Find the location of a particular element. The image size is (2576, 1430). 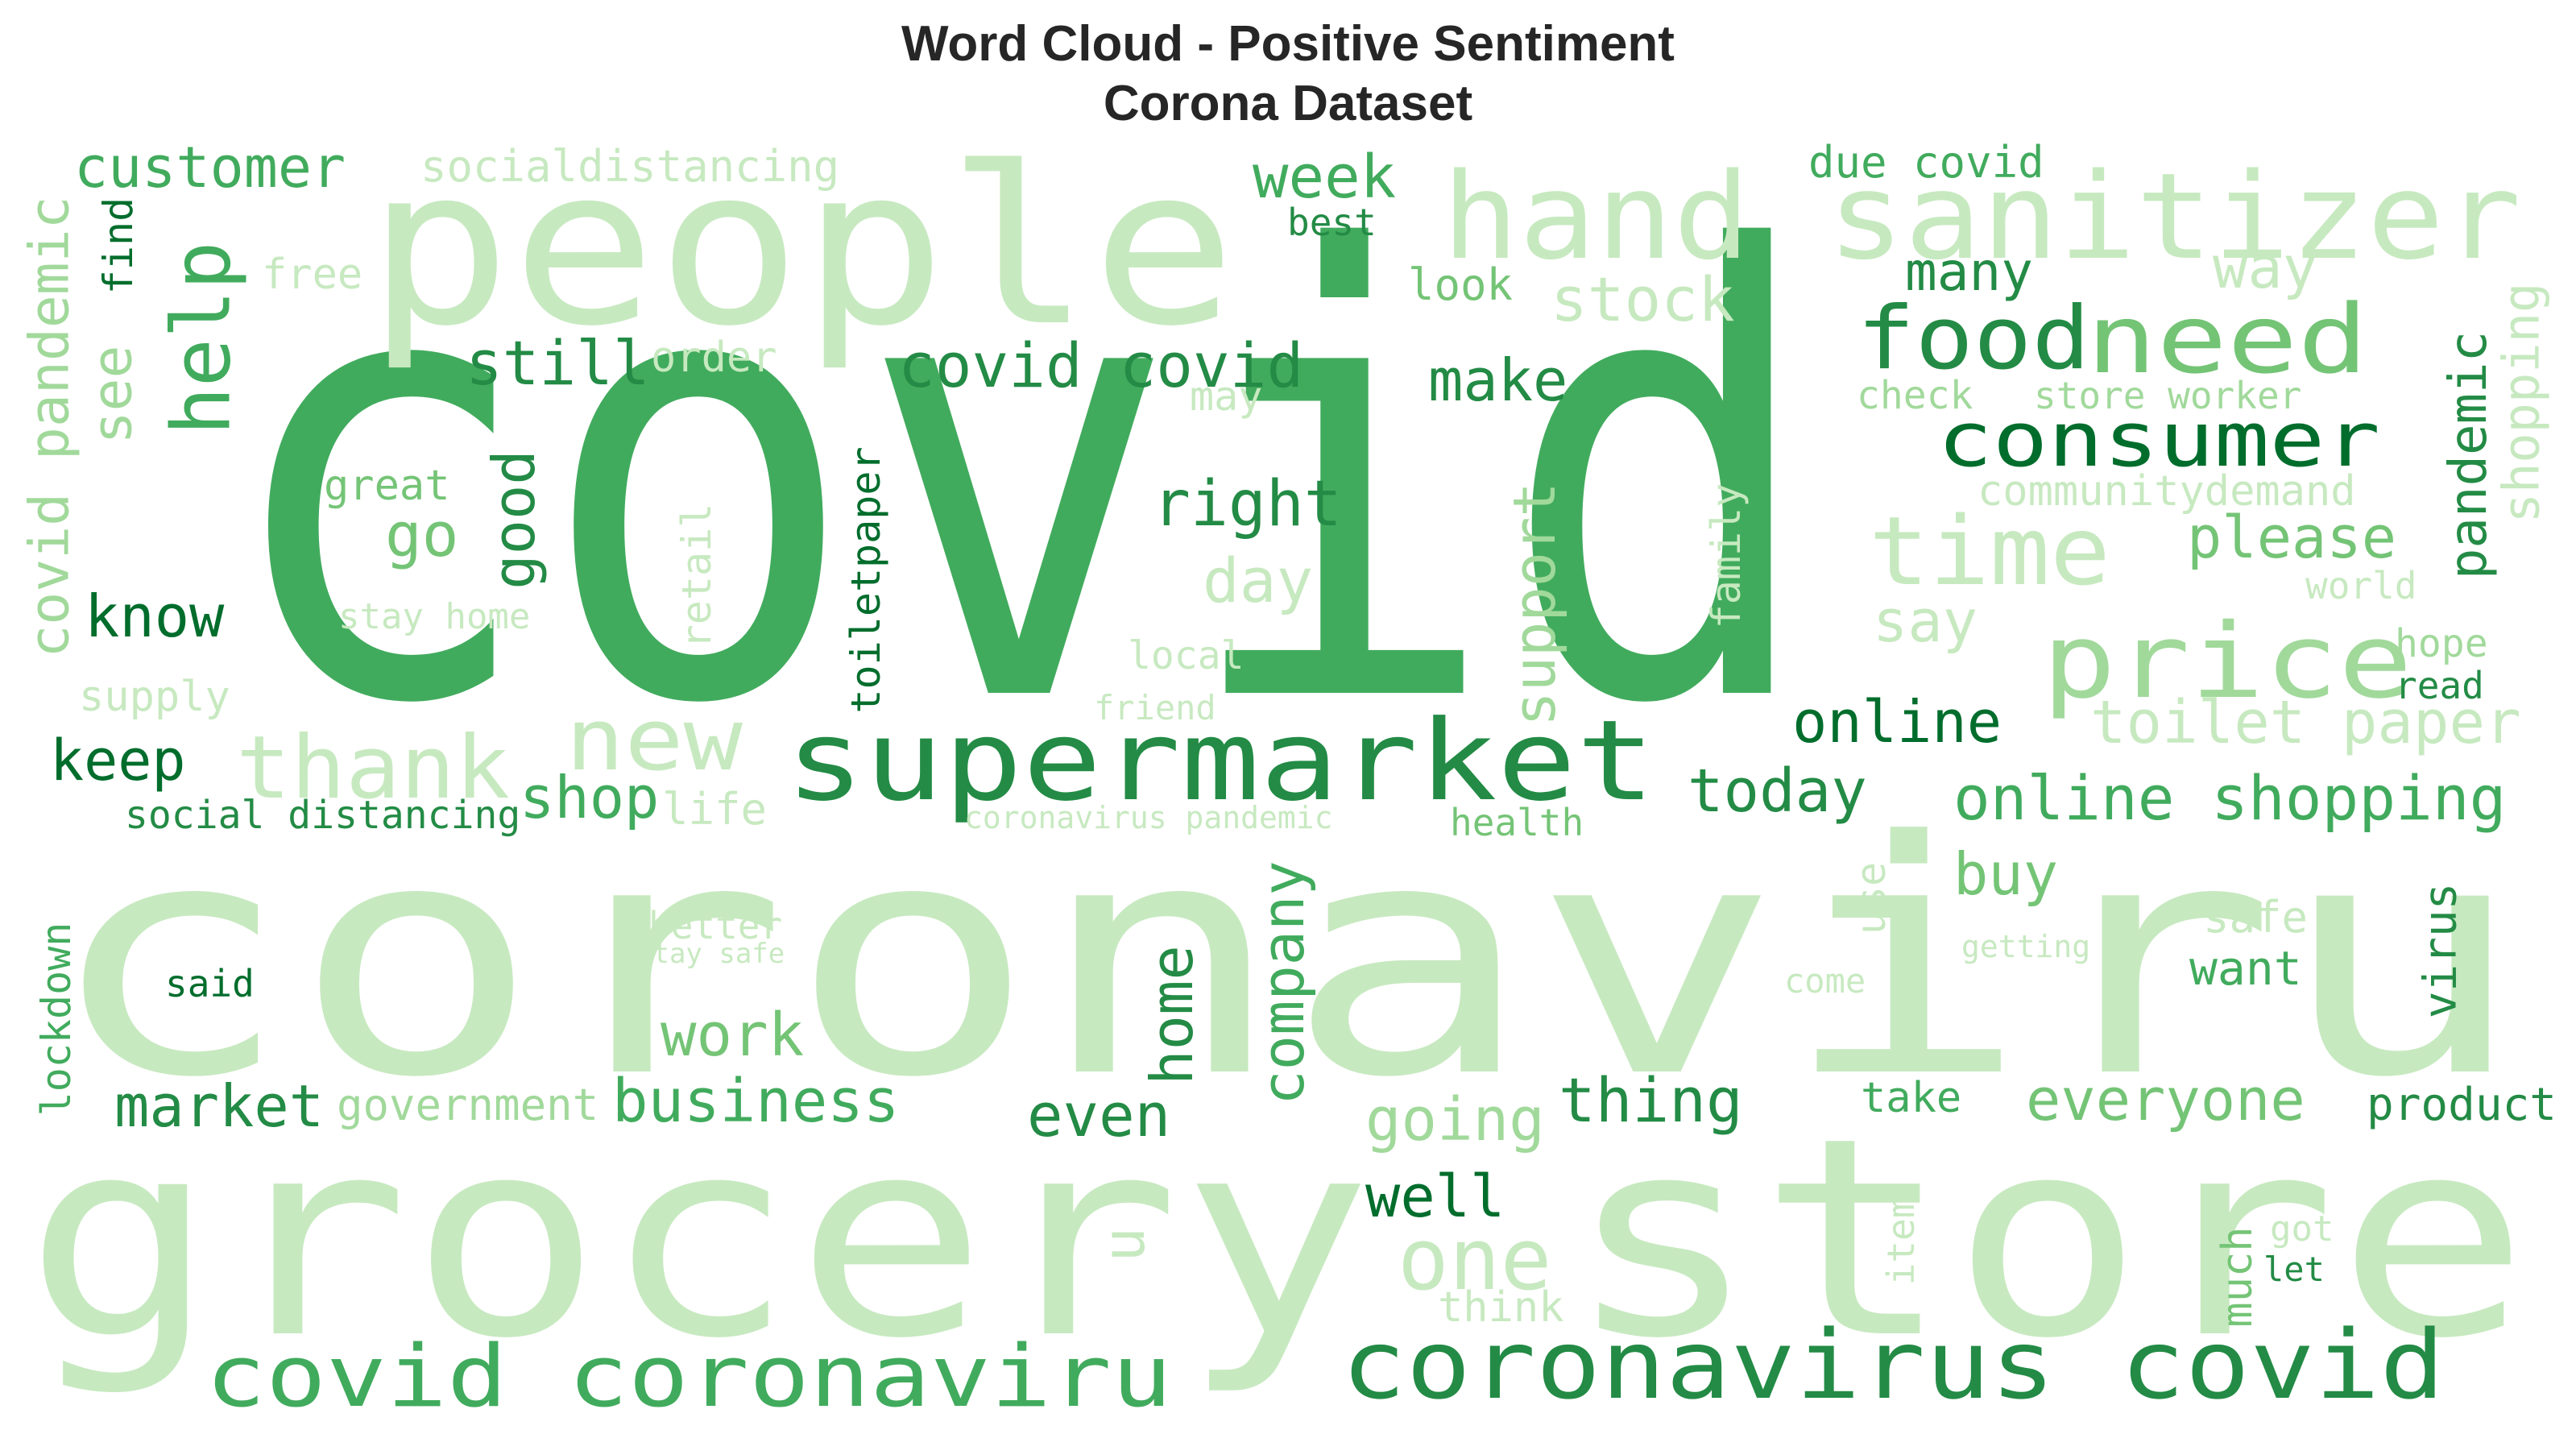

word-socialdistancing: socialdistancing is located at coordinates (629, 166).